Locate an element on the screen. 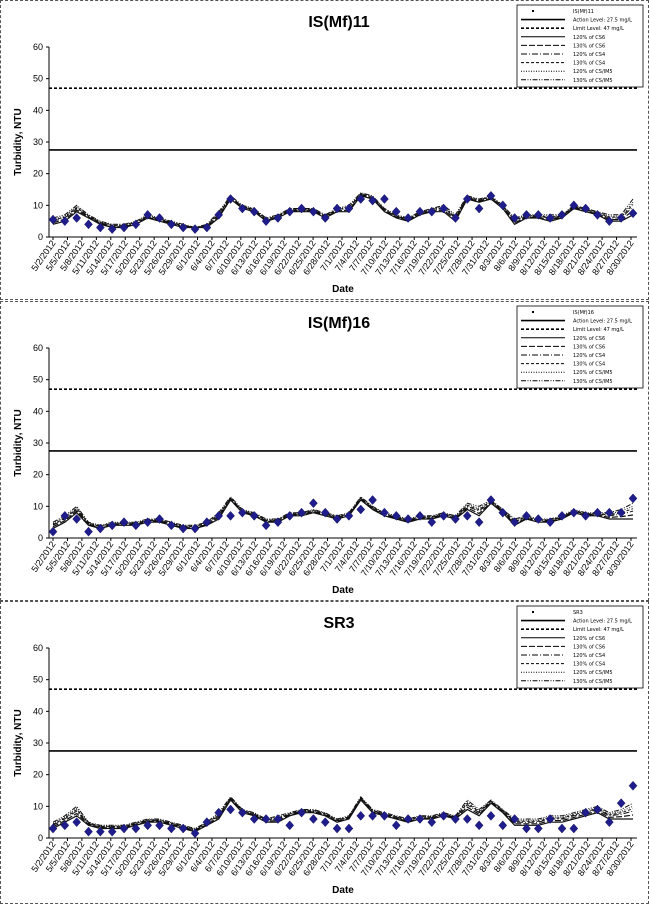 The image size is (650, 905). y-axis-label: Turbidity, NTU is located at coordinates (18, 141).